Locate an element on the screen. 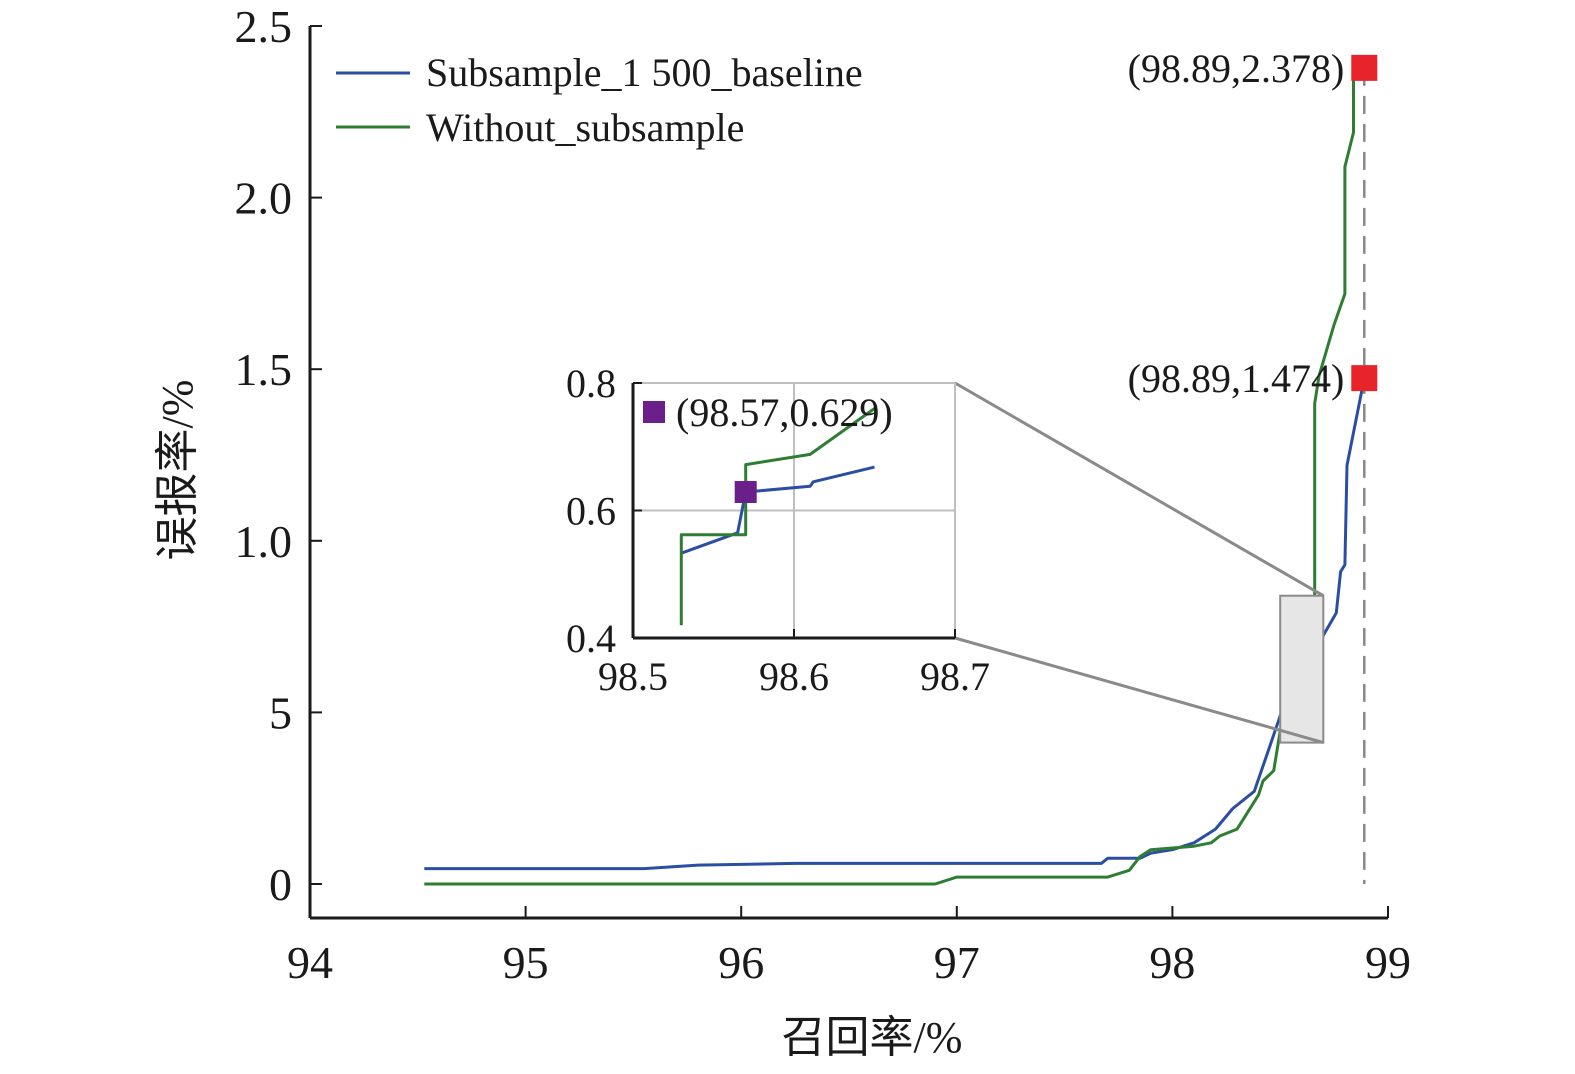 This screenshot has height=1074, width=1575. zoom-region-layer is located at coordinates (1139, 563).